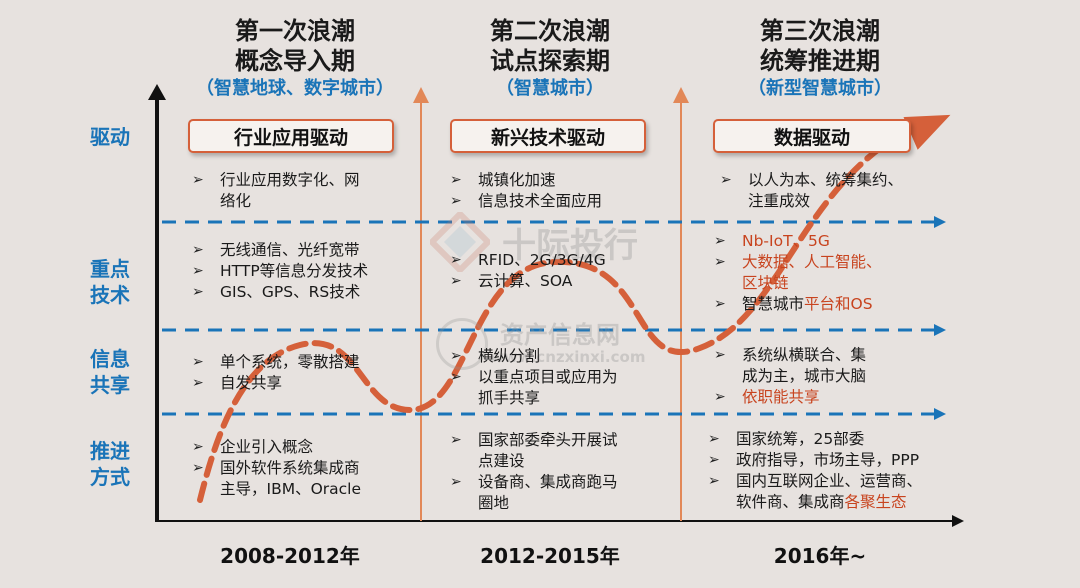 Image resolution: width=1080 pixels, height=588 pixels. I want to click on list-item: GIS、GPS、RS技术, so click(302, 292).